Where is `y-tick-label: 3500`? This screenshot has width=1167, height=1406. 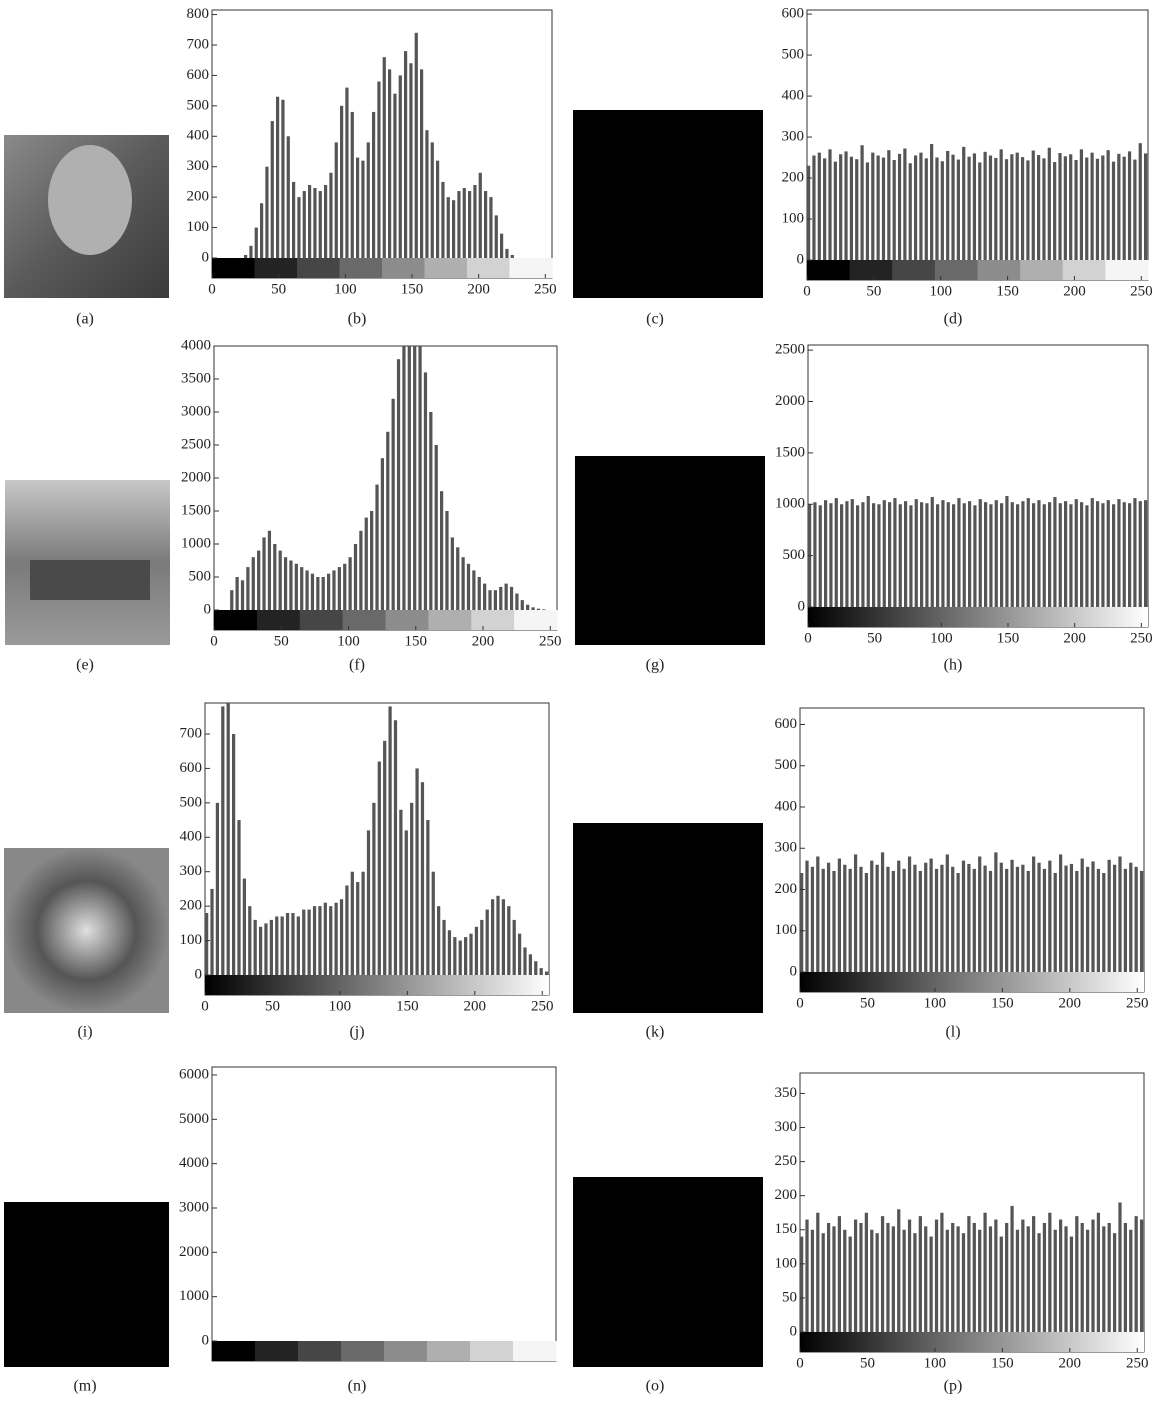
y-tick-label: 3500 is located at coordinates (196, 378).